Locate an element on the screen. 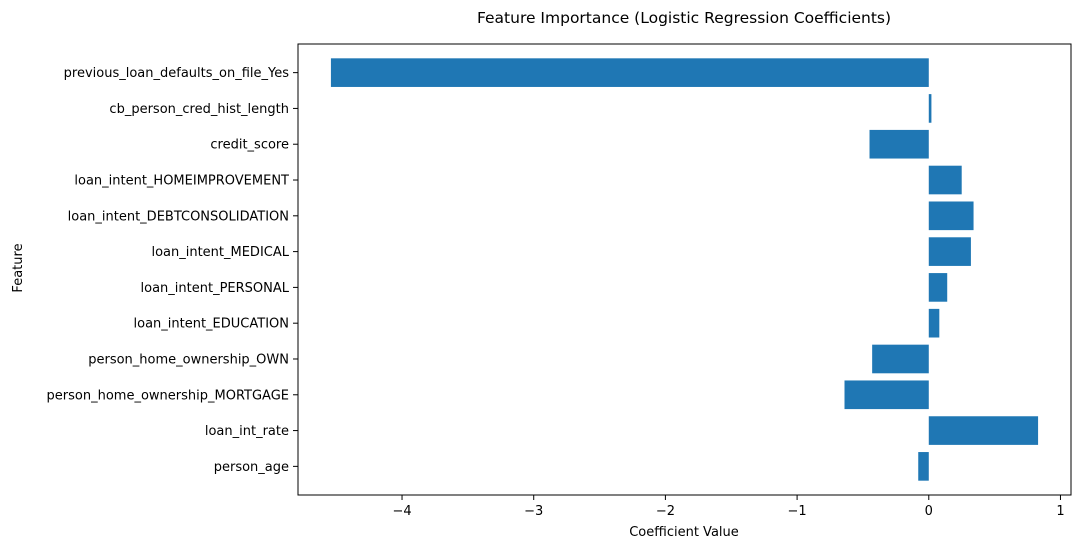 The height and width of the screenshot is (547, 1083). bar-loan_intent_HOMEIMPROVEMENT is located at coordinates (945, 180).